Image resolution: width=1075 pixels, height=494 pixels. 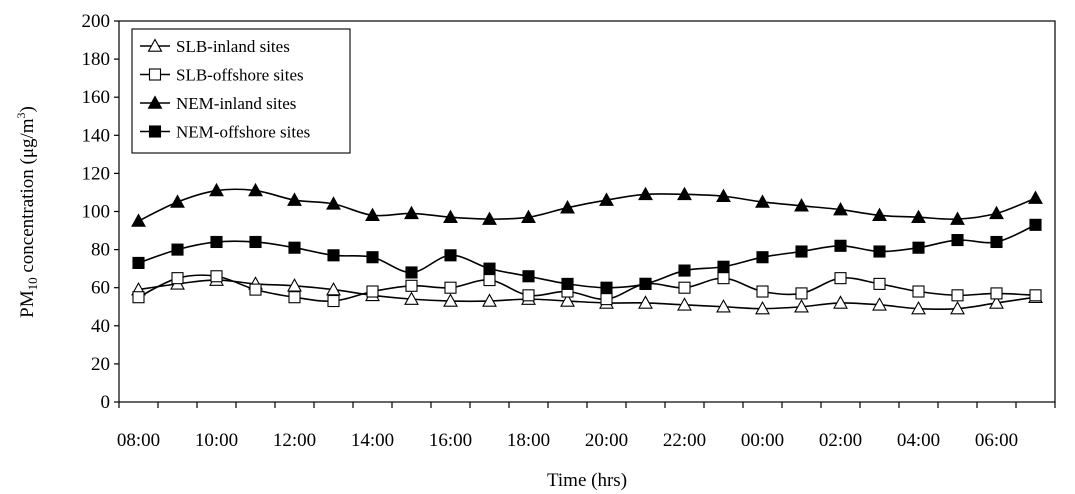 What do you see at coordinates (996, 440) in the screenshot?
I see `x-tick-label: 06:00` at bounding box center [996, 440].